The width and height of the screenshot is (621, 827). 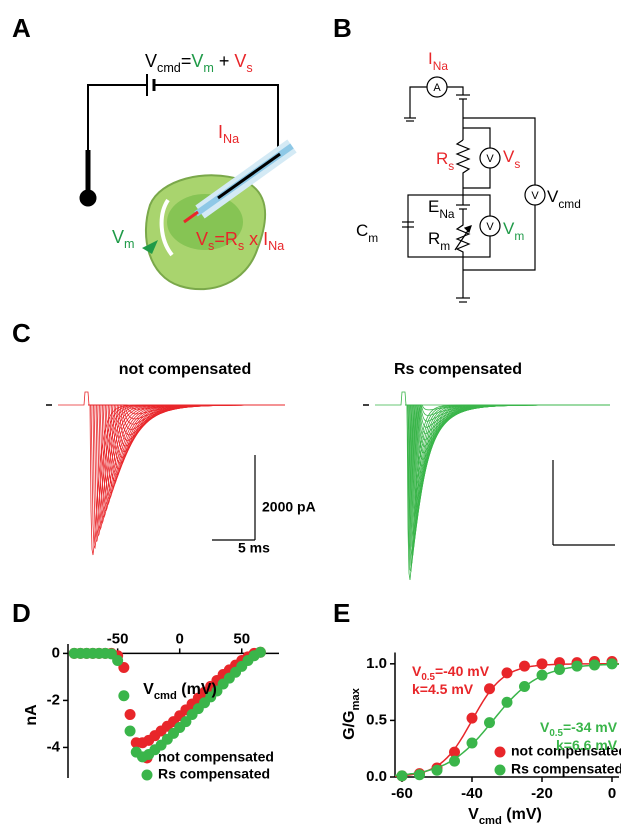 I want to click on text-part: G/G, so click(x=349, y=725).